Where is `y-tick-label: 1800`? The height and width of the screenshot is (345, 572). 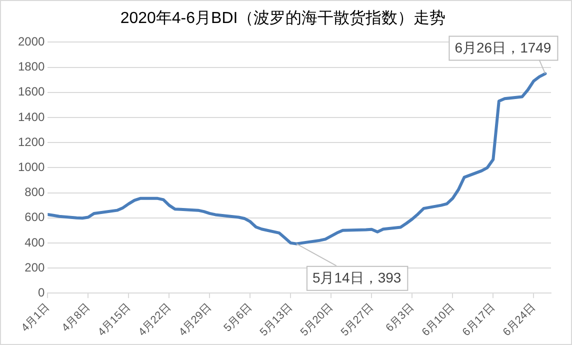
y-tick-label: 1800 is located at coordinates (32, 67).